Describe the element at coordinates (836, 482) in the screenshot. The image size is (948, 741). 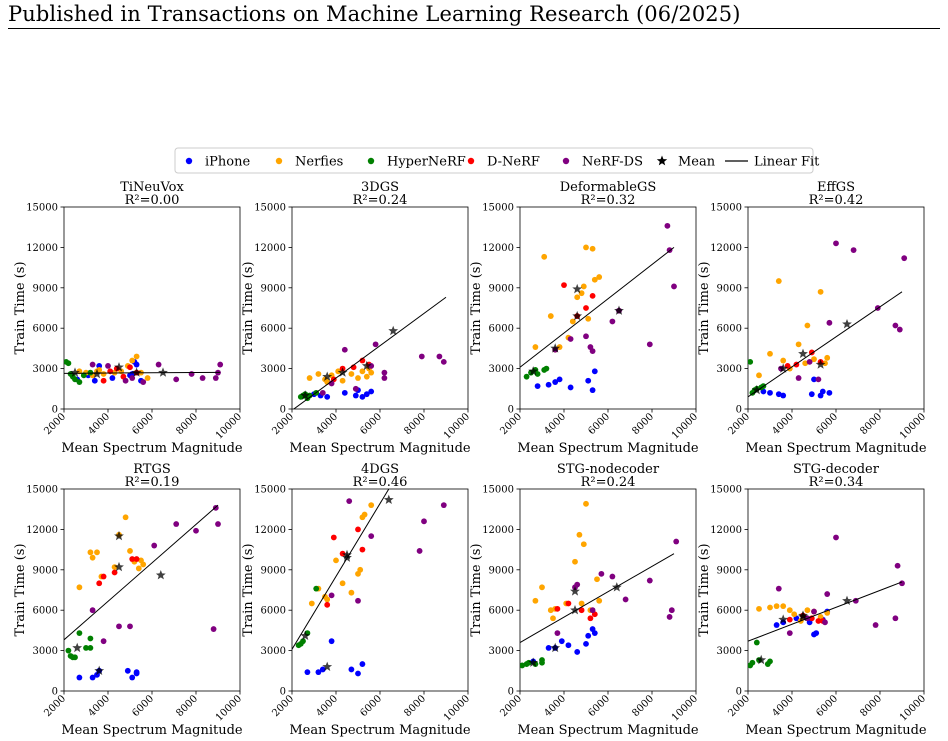
I see `subplot-r2: R²=0.34` at that location.